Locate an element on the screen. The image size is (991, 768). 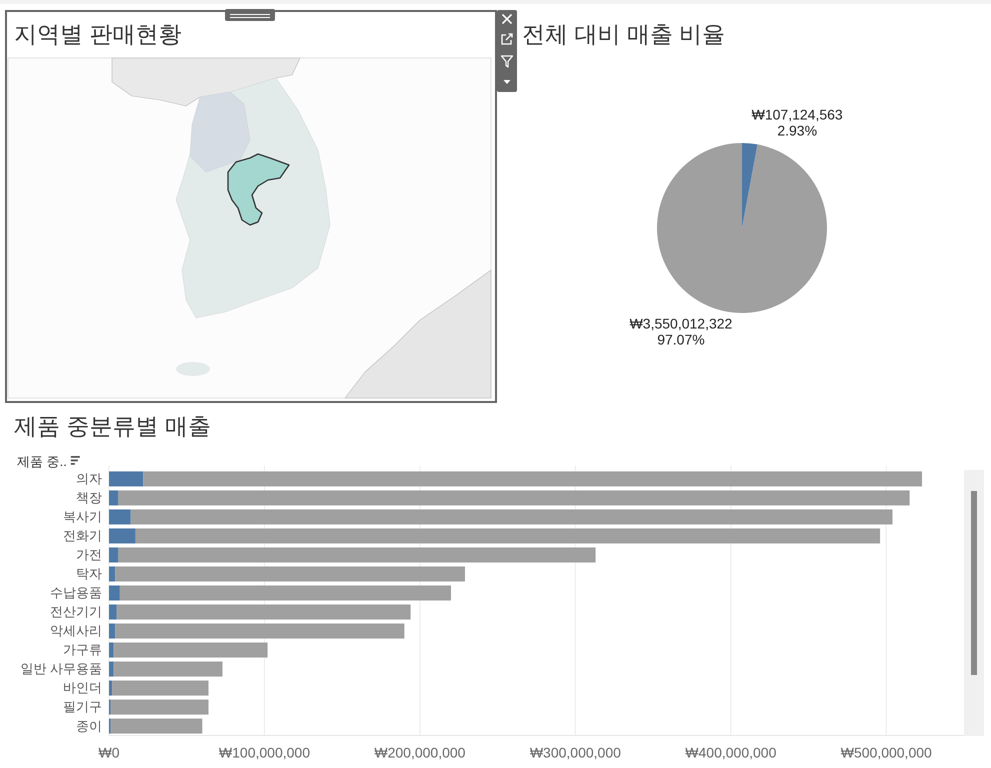
y-tick-label: 일반 사무용품 is located at coordinates (61, 668).